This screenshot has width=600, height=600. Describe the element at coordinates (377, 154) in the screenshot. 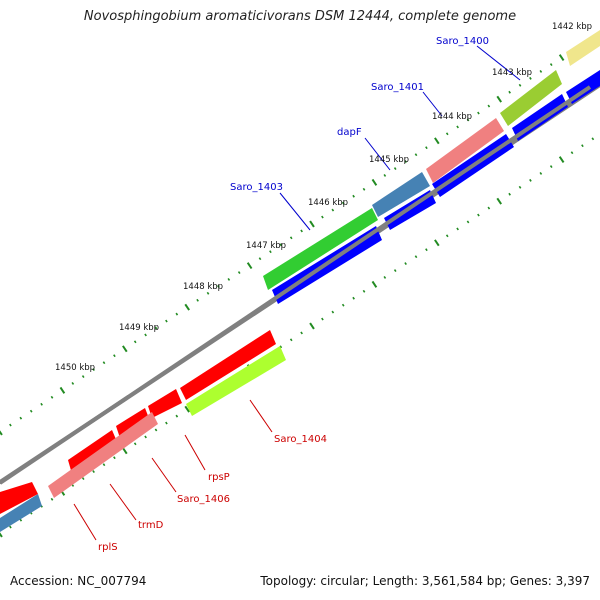

I see `leader-dapf` at that location.